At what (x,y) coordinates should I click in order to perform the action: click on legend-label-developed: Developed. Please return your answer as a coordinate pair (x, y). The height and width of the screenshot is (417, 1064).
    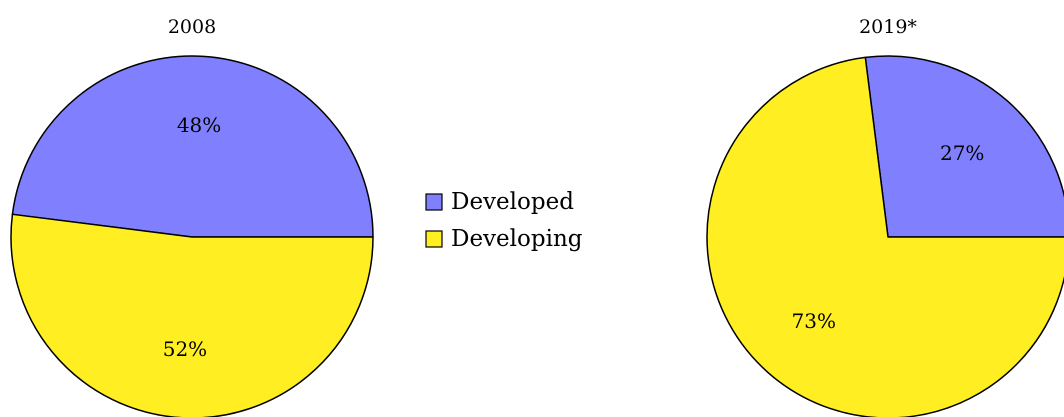
    Looking at the image, I should click on (512, 202).